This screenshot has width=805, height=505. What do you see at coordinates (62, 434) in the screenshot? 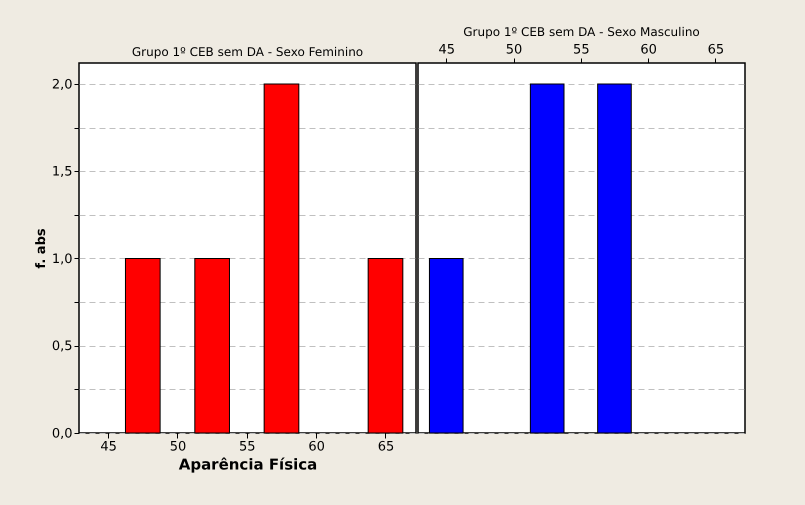
I see `y-tick-label: 0,0` at bounding box center [62, 434].